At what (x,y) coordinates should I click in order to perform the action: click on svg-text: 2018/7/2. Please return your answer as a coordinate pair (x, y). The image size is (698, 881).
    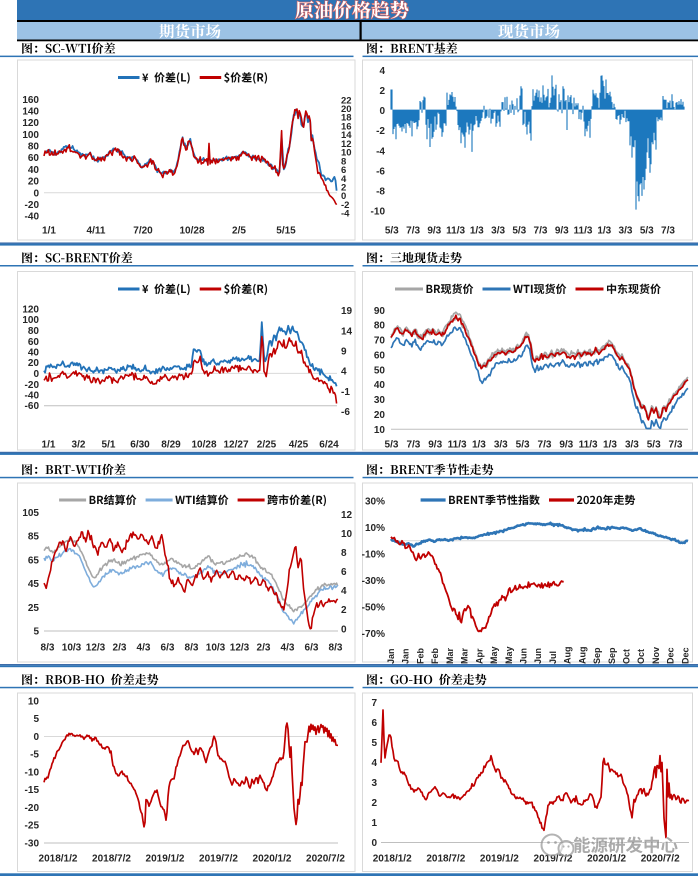
    Looking at the image, I should click on (111, 859).